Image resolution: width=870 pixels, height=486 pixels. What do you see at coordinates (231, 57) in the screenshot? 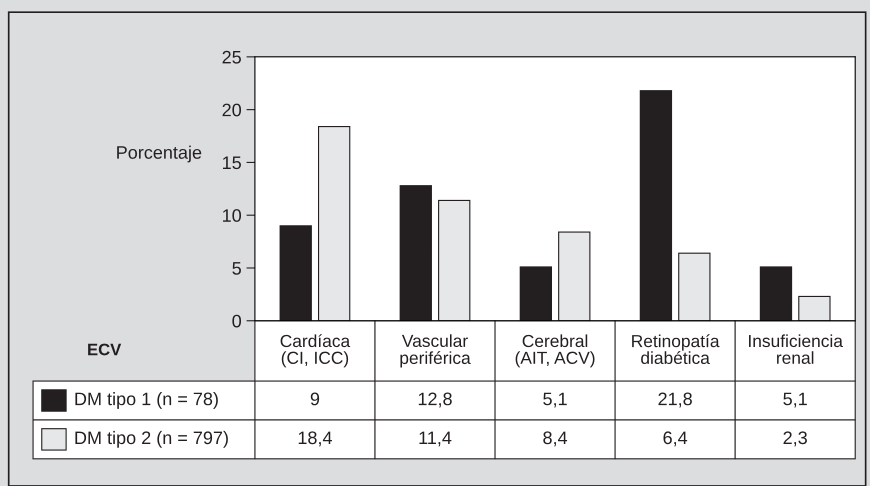
I see `y-tick-label: 25` at bounding box center [231, 57].